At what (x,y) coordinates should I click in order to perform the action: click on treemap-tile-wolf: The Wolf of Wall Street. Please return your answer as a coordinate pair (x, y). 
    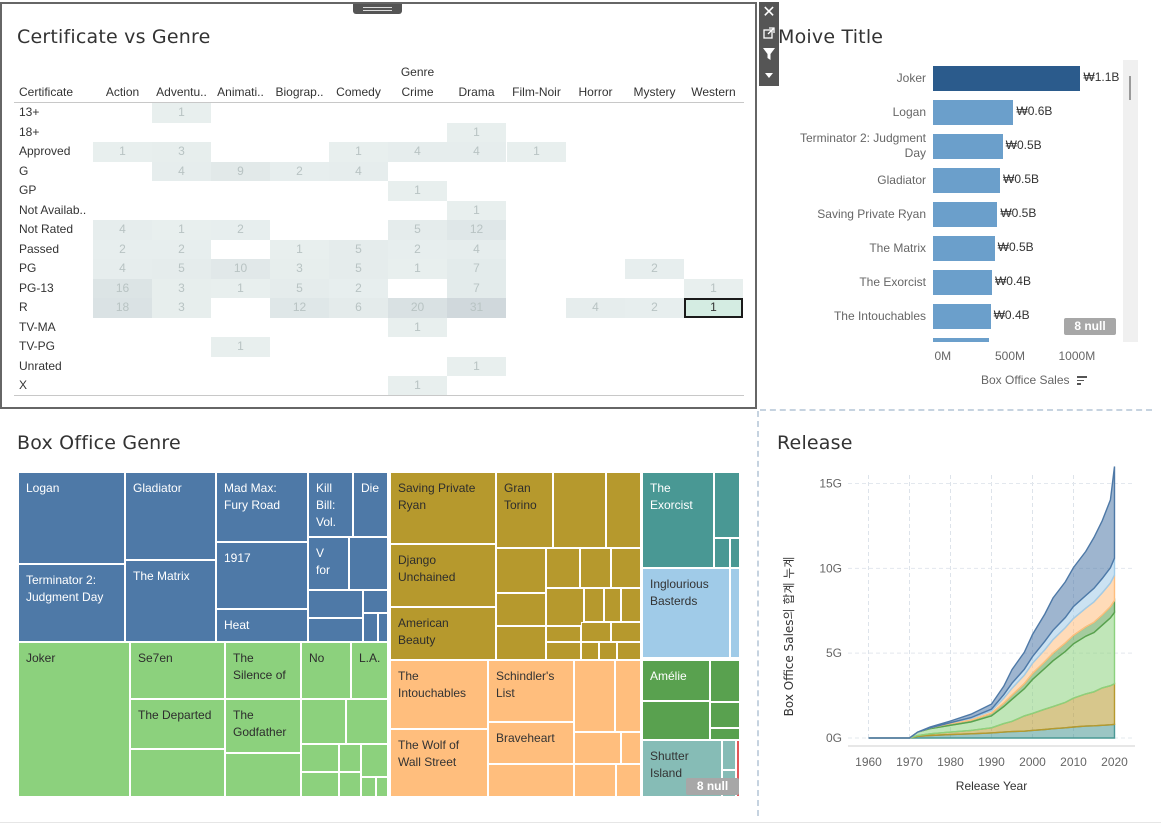
    Looking at the image, I should click on (439, 763).